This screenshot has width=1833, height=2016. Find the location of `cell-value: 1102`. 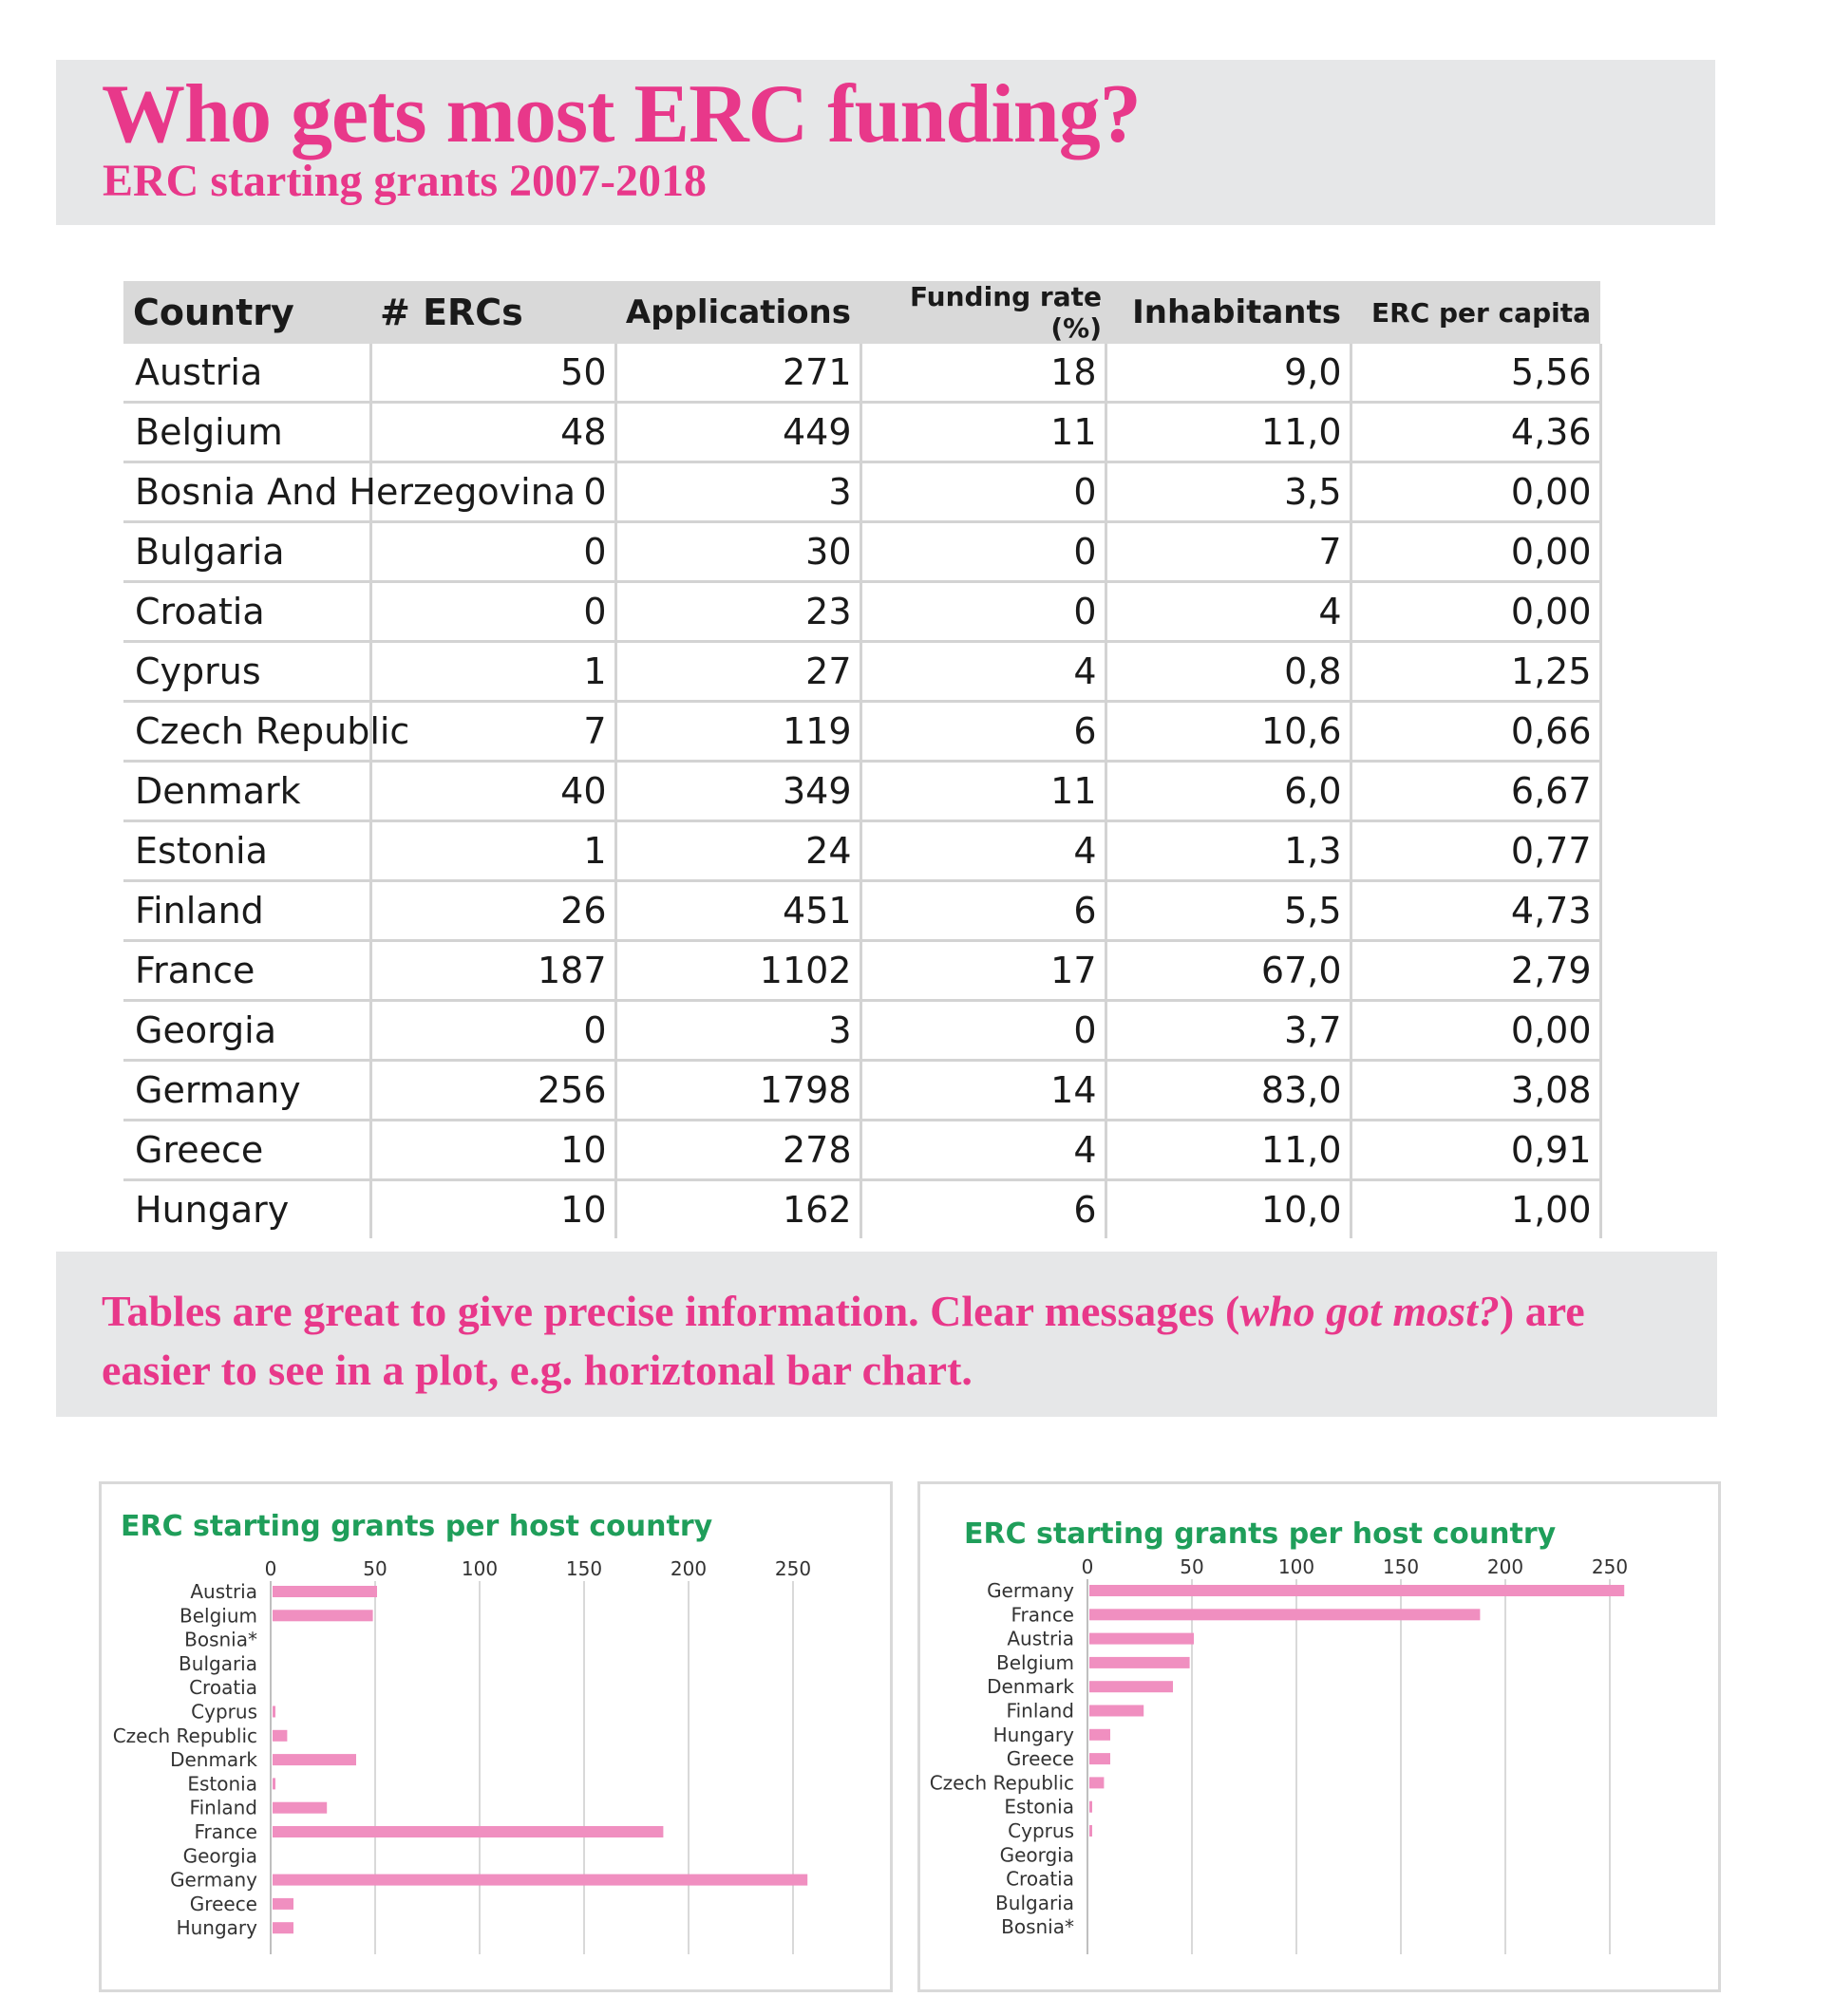

cell-value: 1102 is located at coordinates (738, 971).